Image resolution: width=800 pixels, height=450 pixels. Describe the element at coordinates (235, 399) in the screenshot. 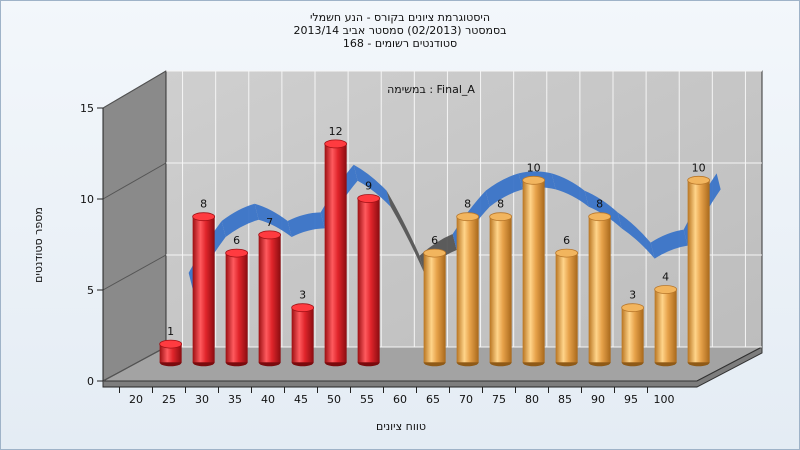

I see `x-tick-label: 35` at that location.